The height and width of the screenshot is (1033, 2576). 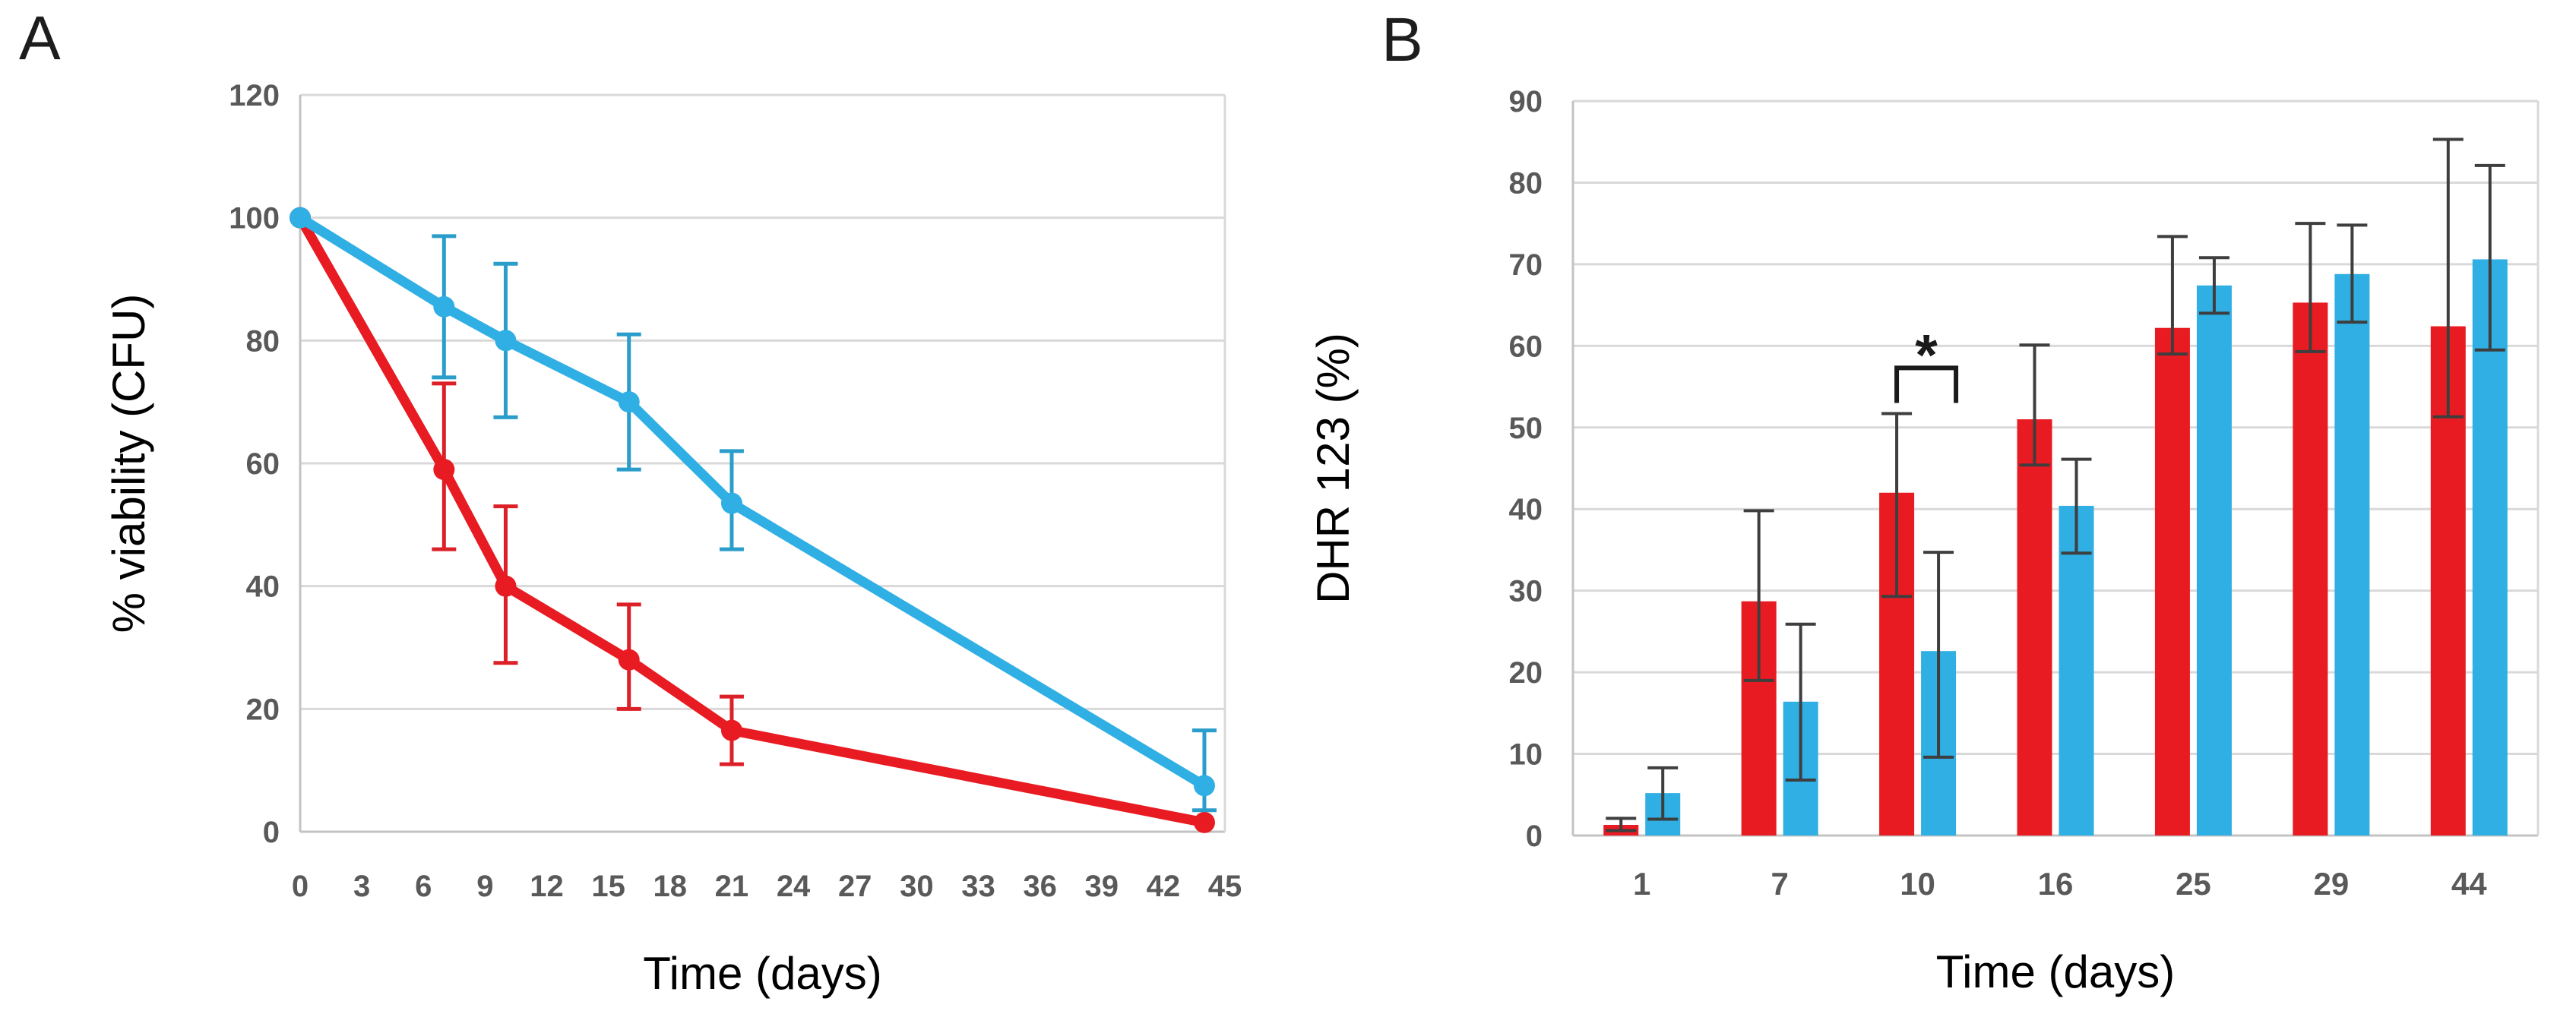 What do you see at coordinates (1526, 673) in the screenshot?
I see `panel-b-y-tick-label: 20` at bounding box center [1526, 673].